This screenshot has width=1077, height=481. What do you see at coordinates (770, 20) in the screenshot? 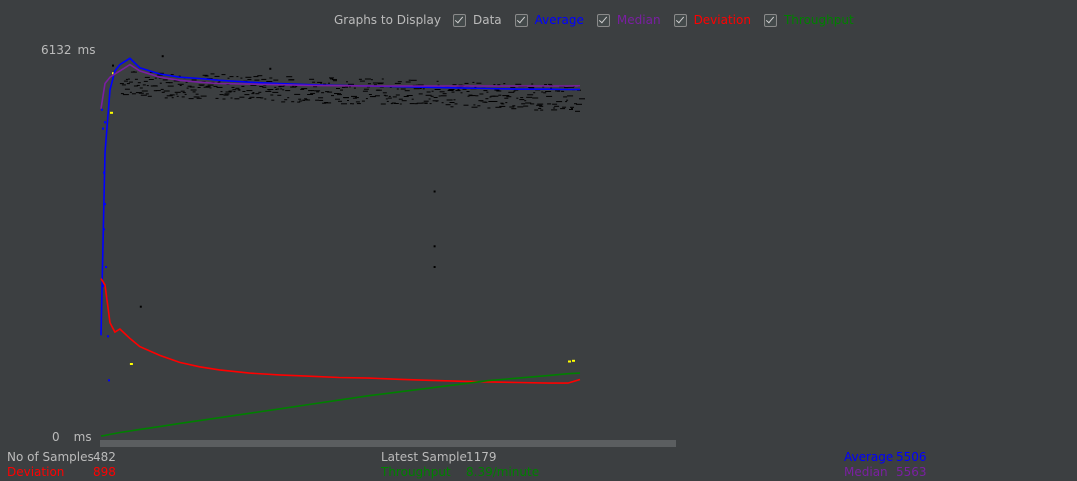
I see `throughput-checkbox` at bounding box center [770, 20].